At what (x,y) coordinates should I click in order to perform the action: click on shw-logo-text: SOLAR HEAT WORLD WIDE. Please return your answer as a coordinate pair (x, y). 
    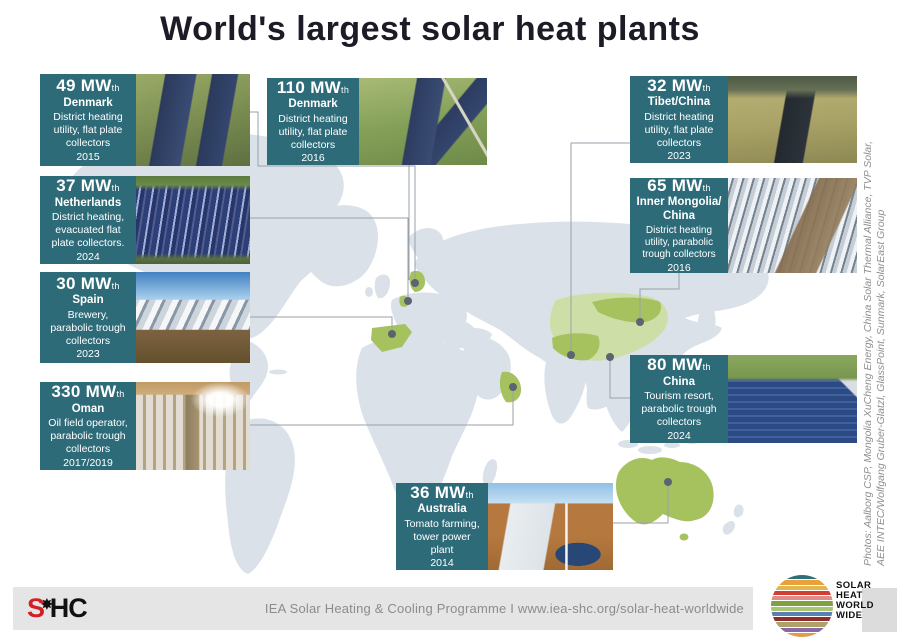
    Looking at the image, I should click on (855, 600).